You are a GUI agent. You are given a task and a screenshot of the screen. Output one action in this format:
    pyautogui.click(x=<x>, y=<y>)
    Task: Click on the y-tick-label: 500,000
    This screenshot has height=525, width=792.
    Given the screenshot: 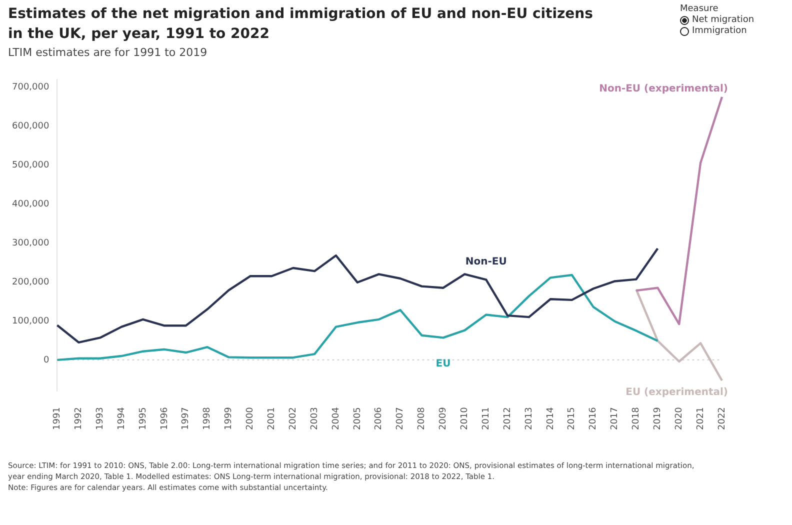 What is the action you would take?
    pyautogui.click(x=31, y=165)
    